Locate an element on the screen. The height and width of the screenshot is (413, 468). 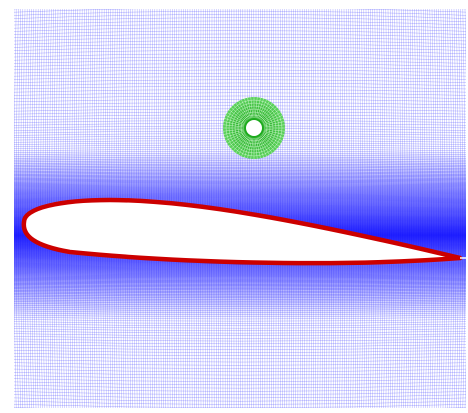
mesh-line-vertical is located at coordinates (13, 208).